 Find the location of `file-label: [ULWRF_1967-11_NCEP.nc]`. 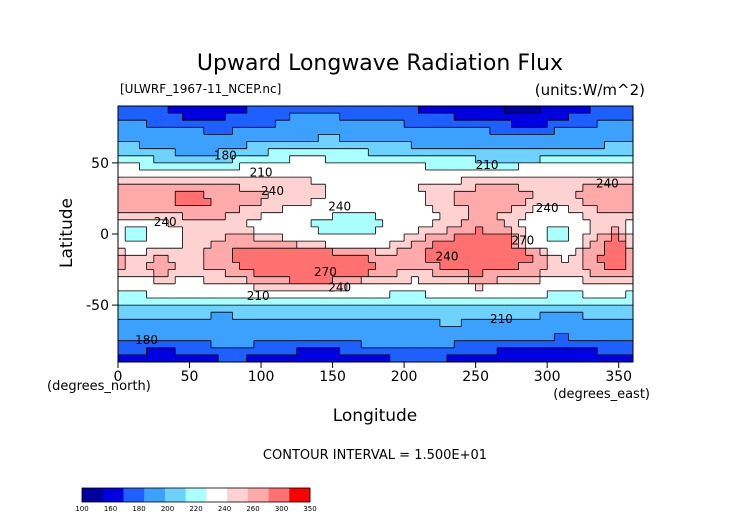

file-label: [ULWRF_1967-11_NCEP.nc] is located at coordinates (200, 89).